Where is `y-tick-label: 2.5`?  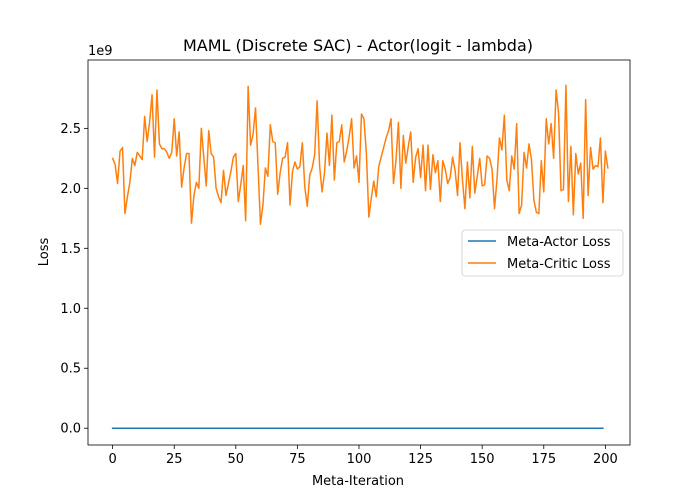
y-tick-label: 2.5 is located at coordinates (70, 129).